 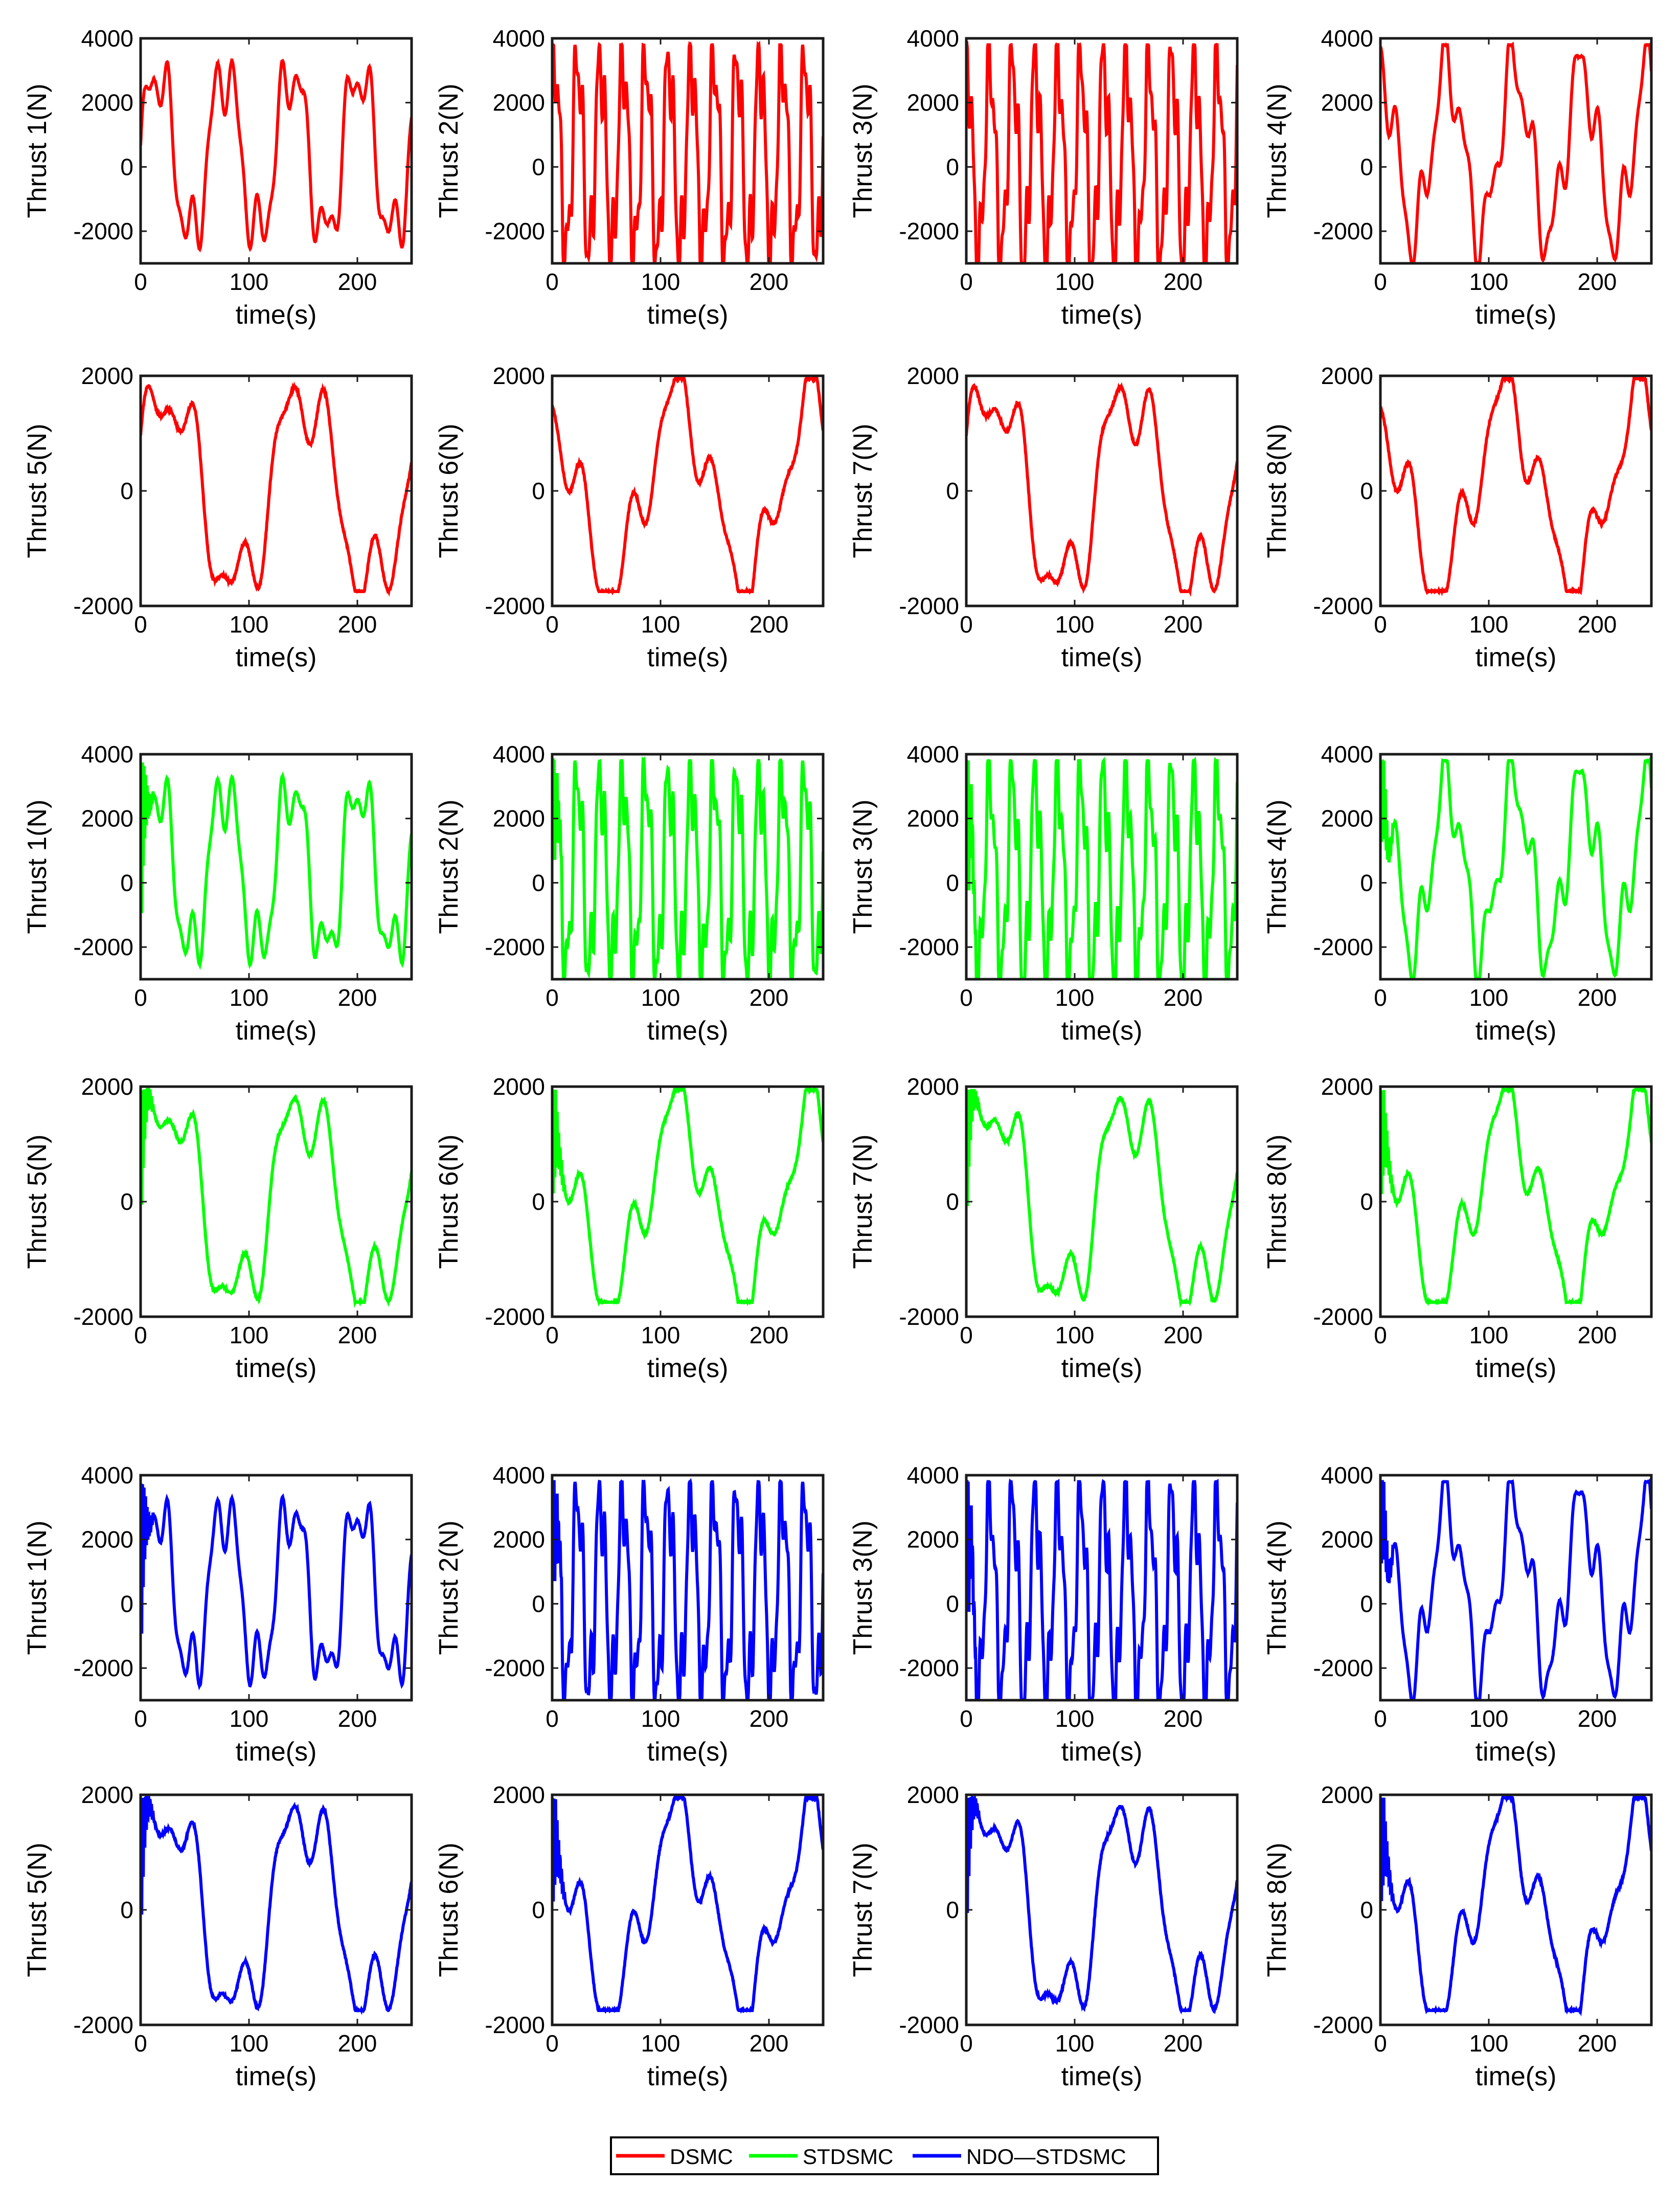 I want to click on y-axis-label: Thrust 2(N), so click(x=449, y=867).